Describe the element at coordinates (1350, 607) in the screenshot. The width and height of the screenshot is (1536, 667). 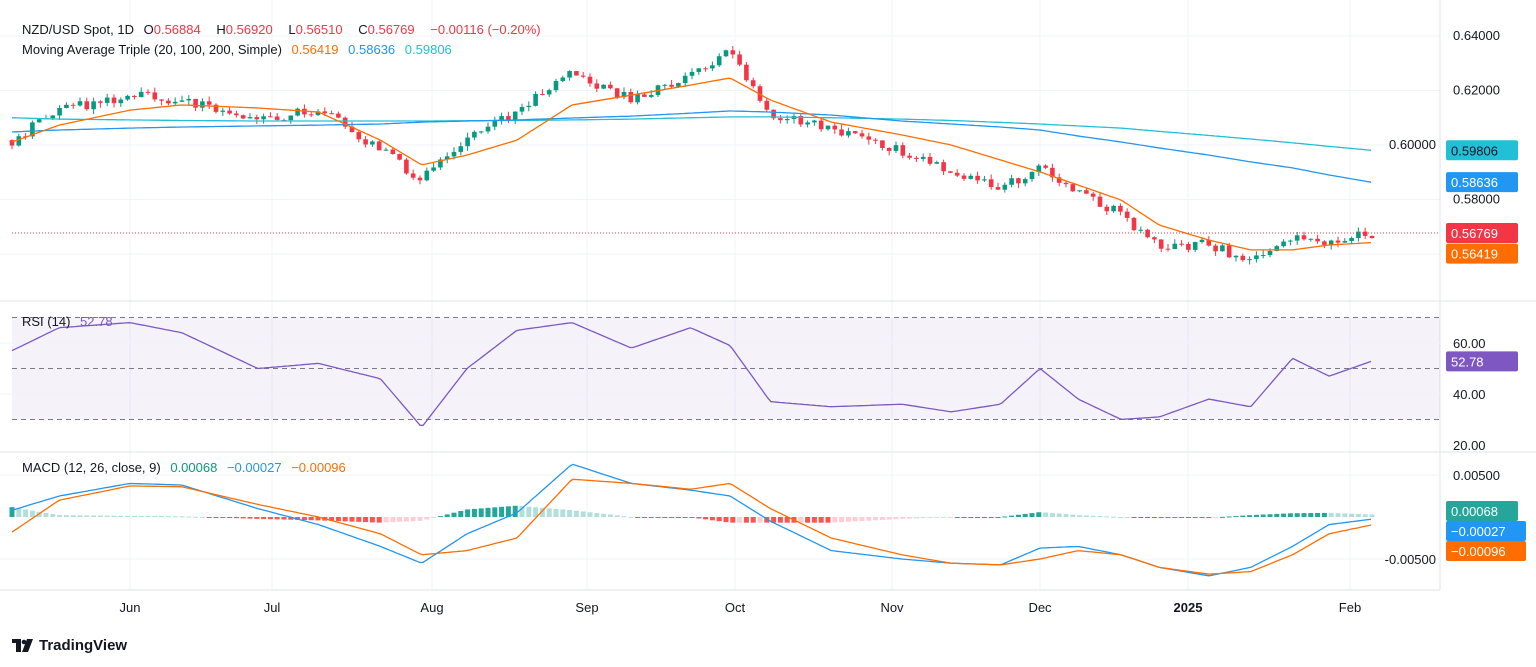
I see `time-tick-label: Feb` at that location.